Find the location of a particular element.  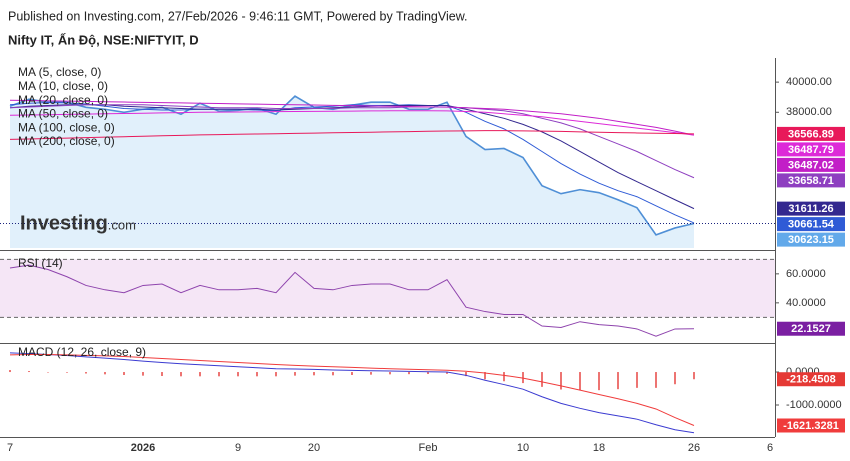

y-tick-label: 38000.00 is located at coordinates (809, 112).